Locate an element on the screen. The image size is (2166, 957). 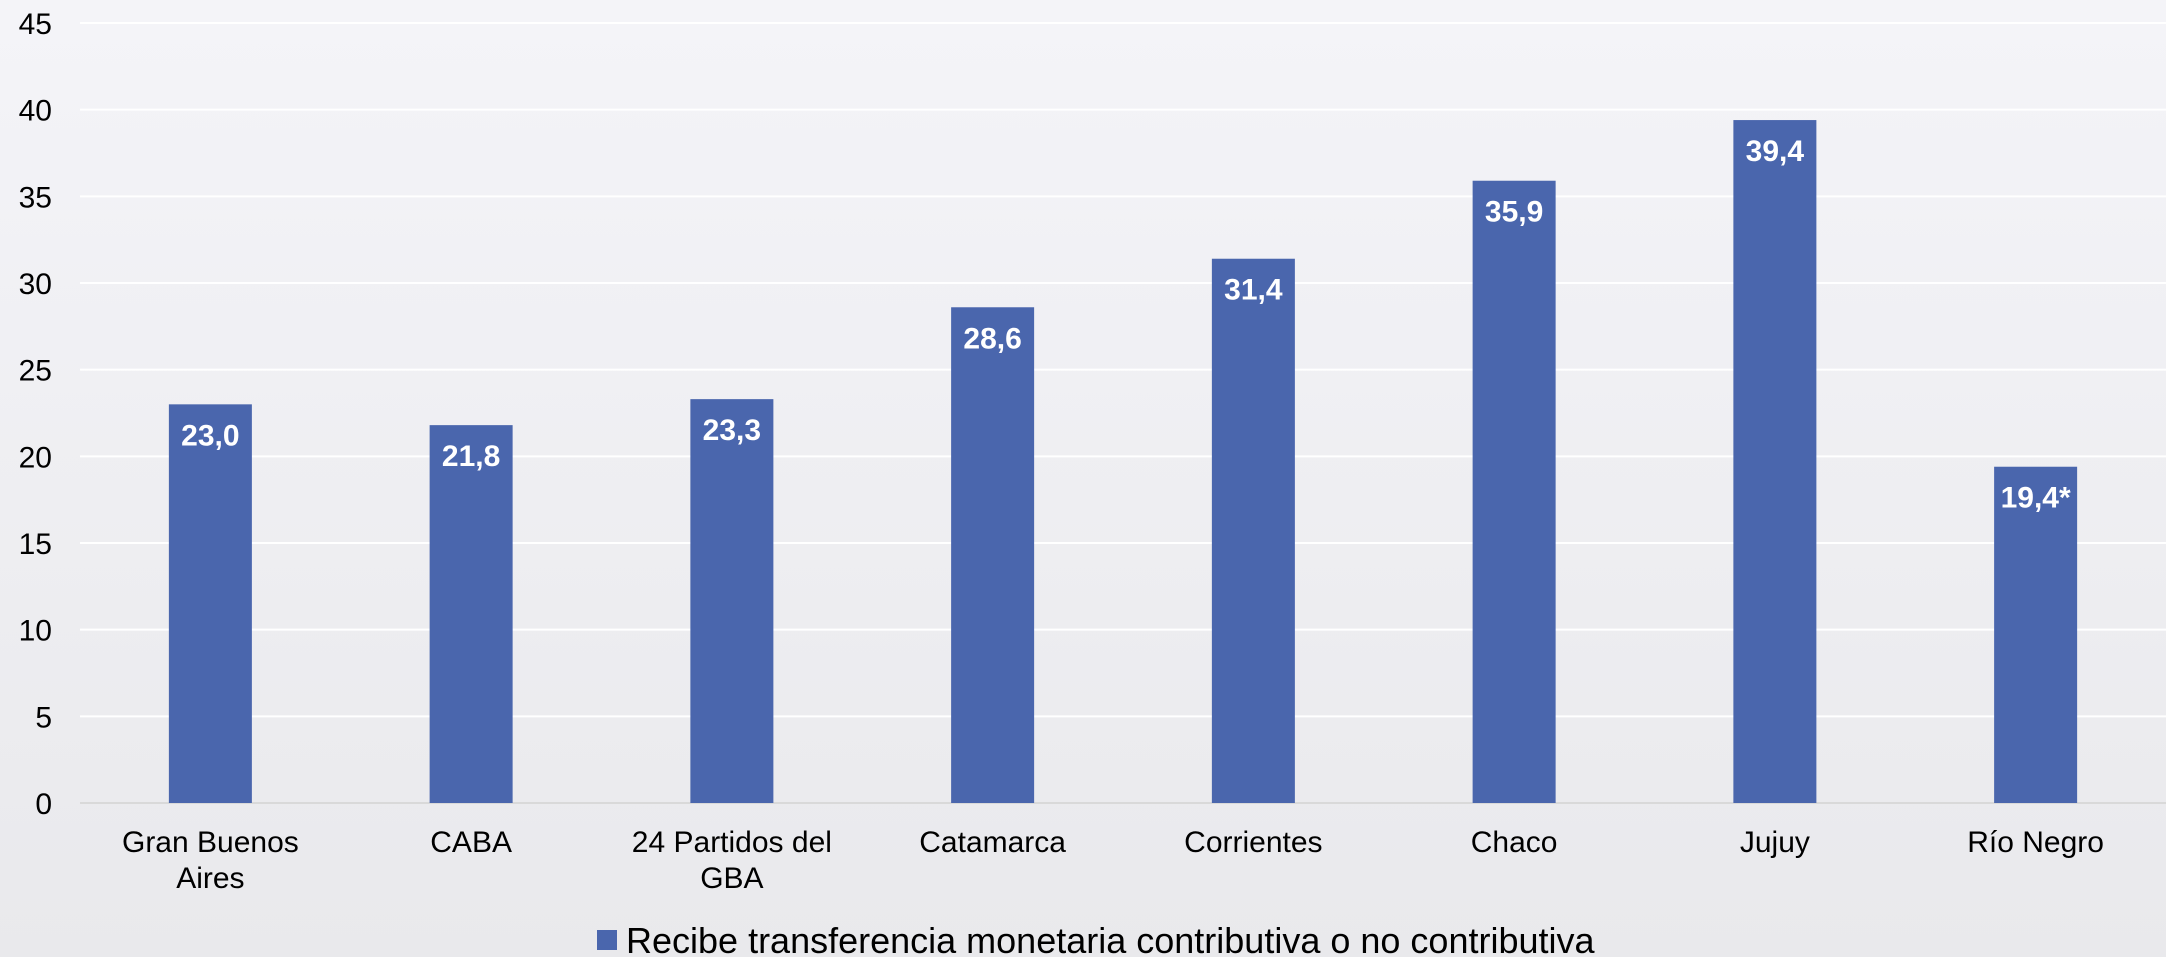
y-tick-label: 15 is located at coordinates (35, 544).